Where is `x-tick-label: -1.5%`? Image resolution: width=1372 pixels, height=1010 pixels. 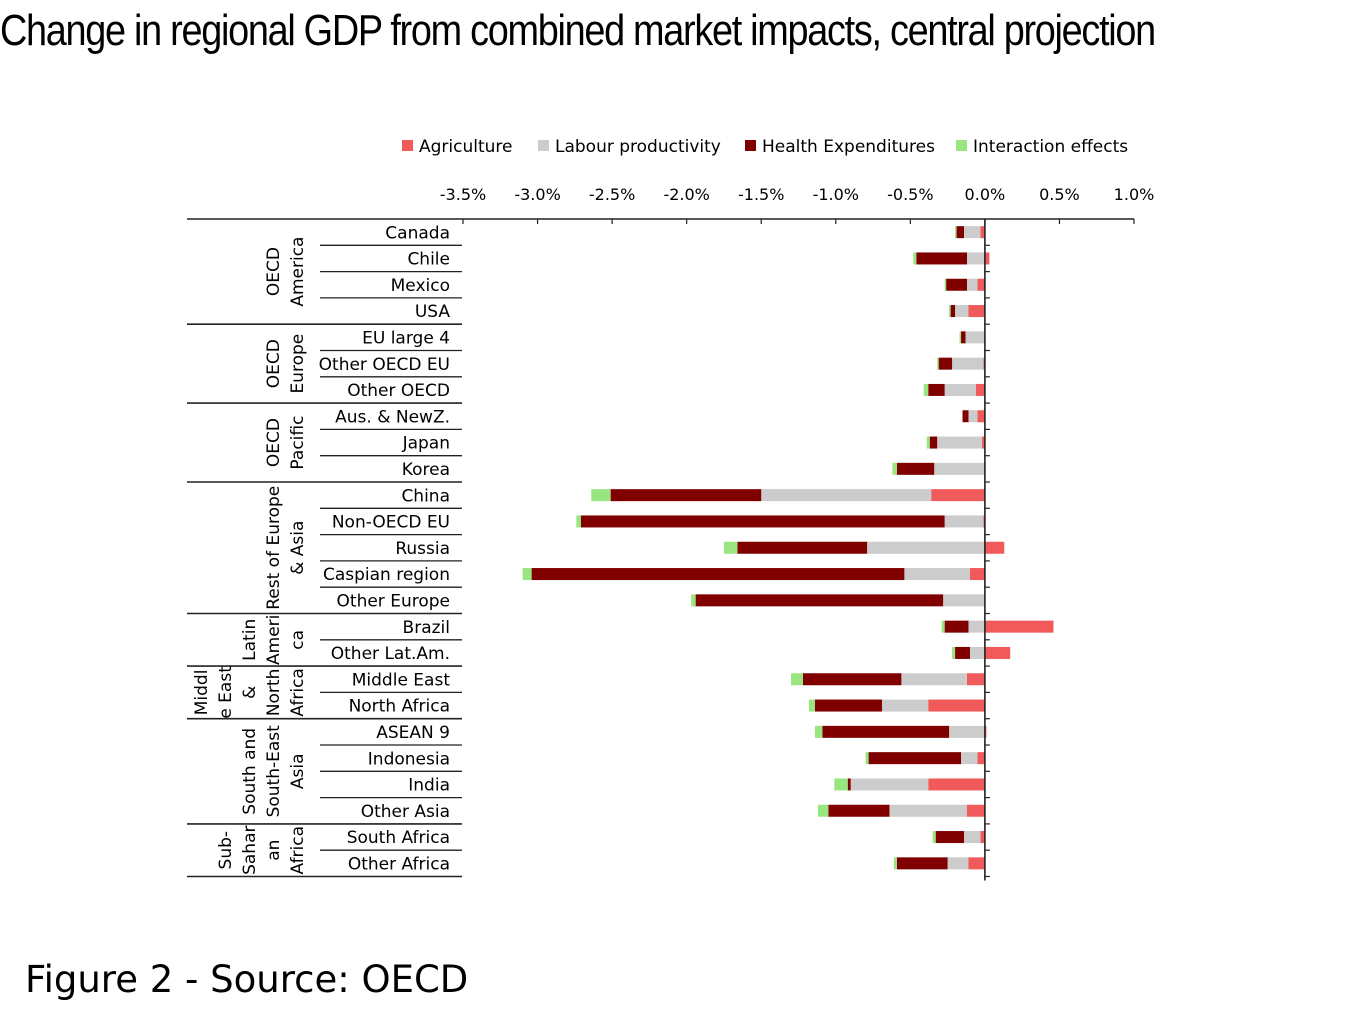
x-tick-label: -1.5% is located at coordinates (761, 194).